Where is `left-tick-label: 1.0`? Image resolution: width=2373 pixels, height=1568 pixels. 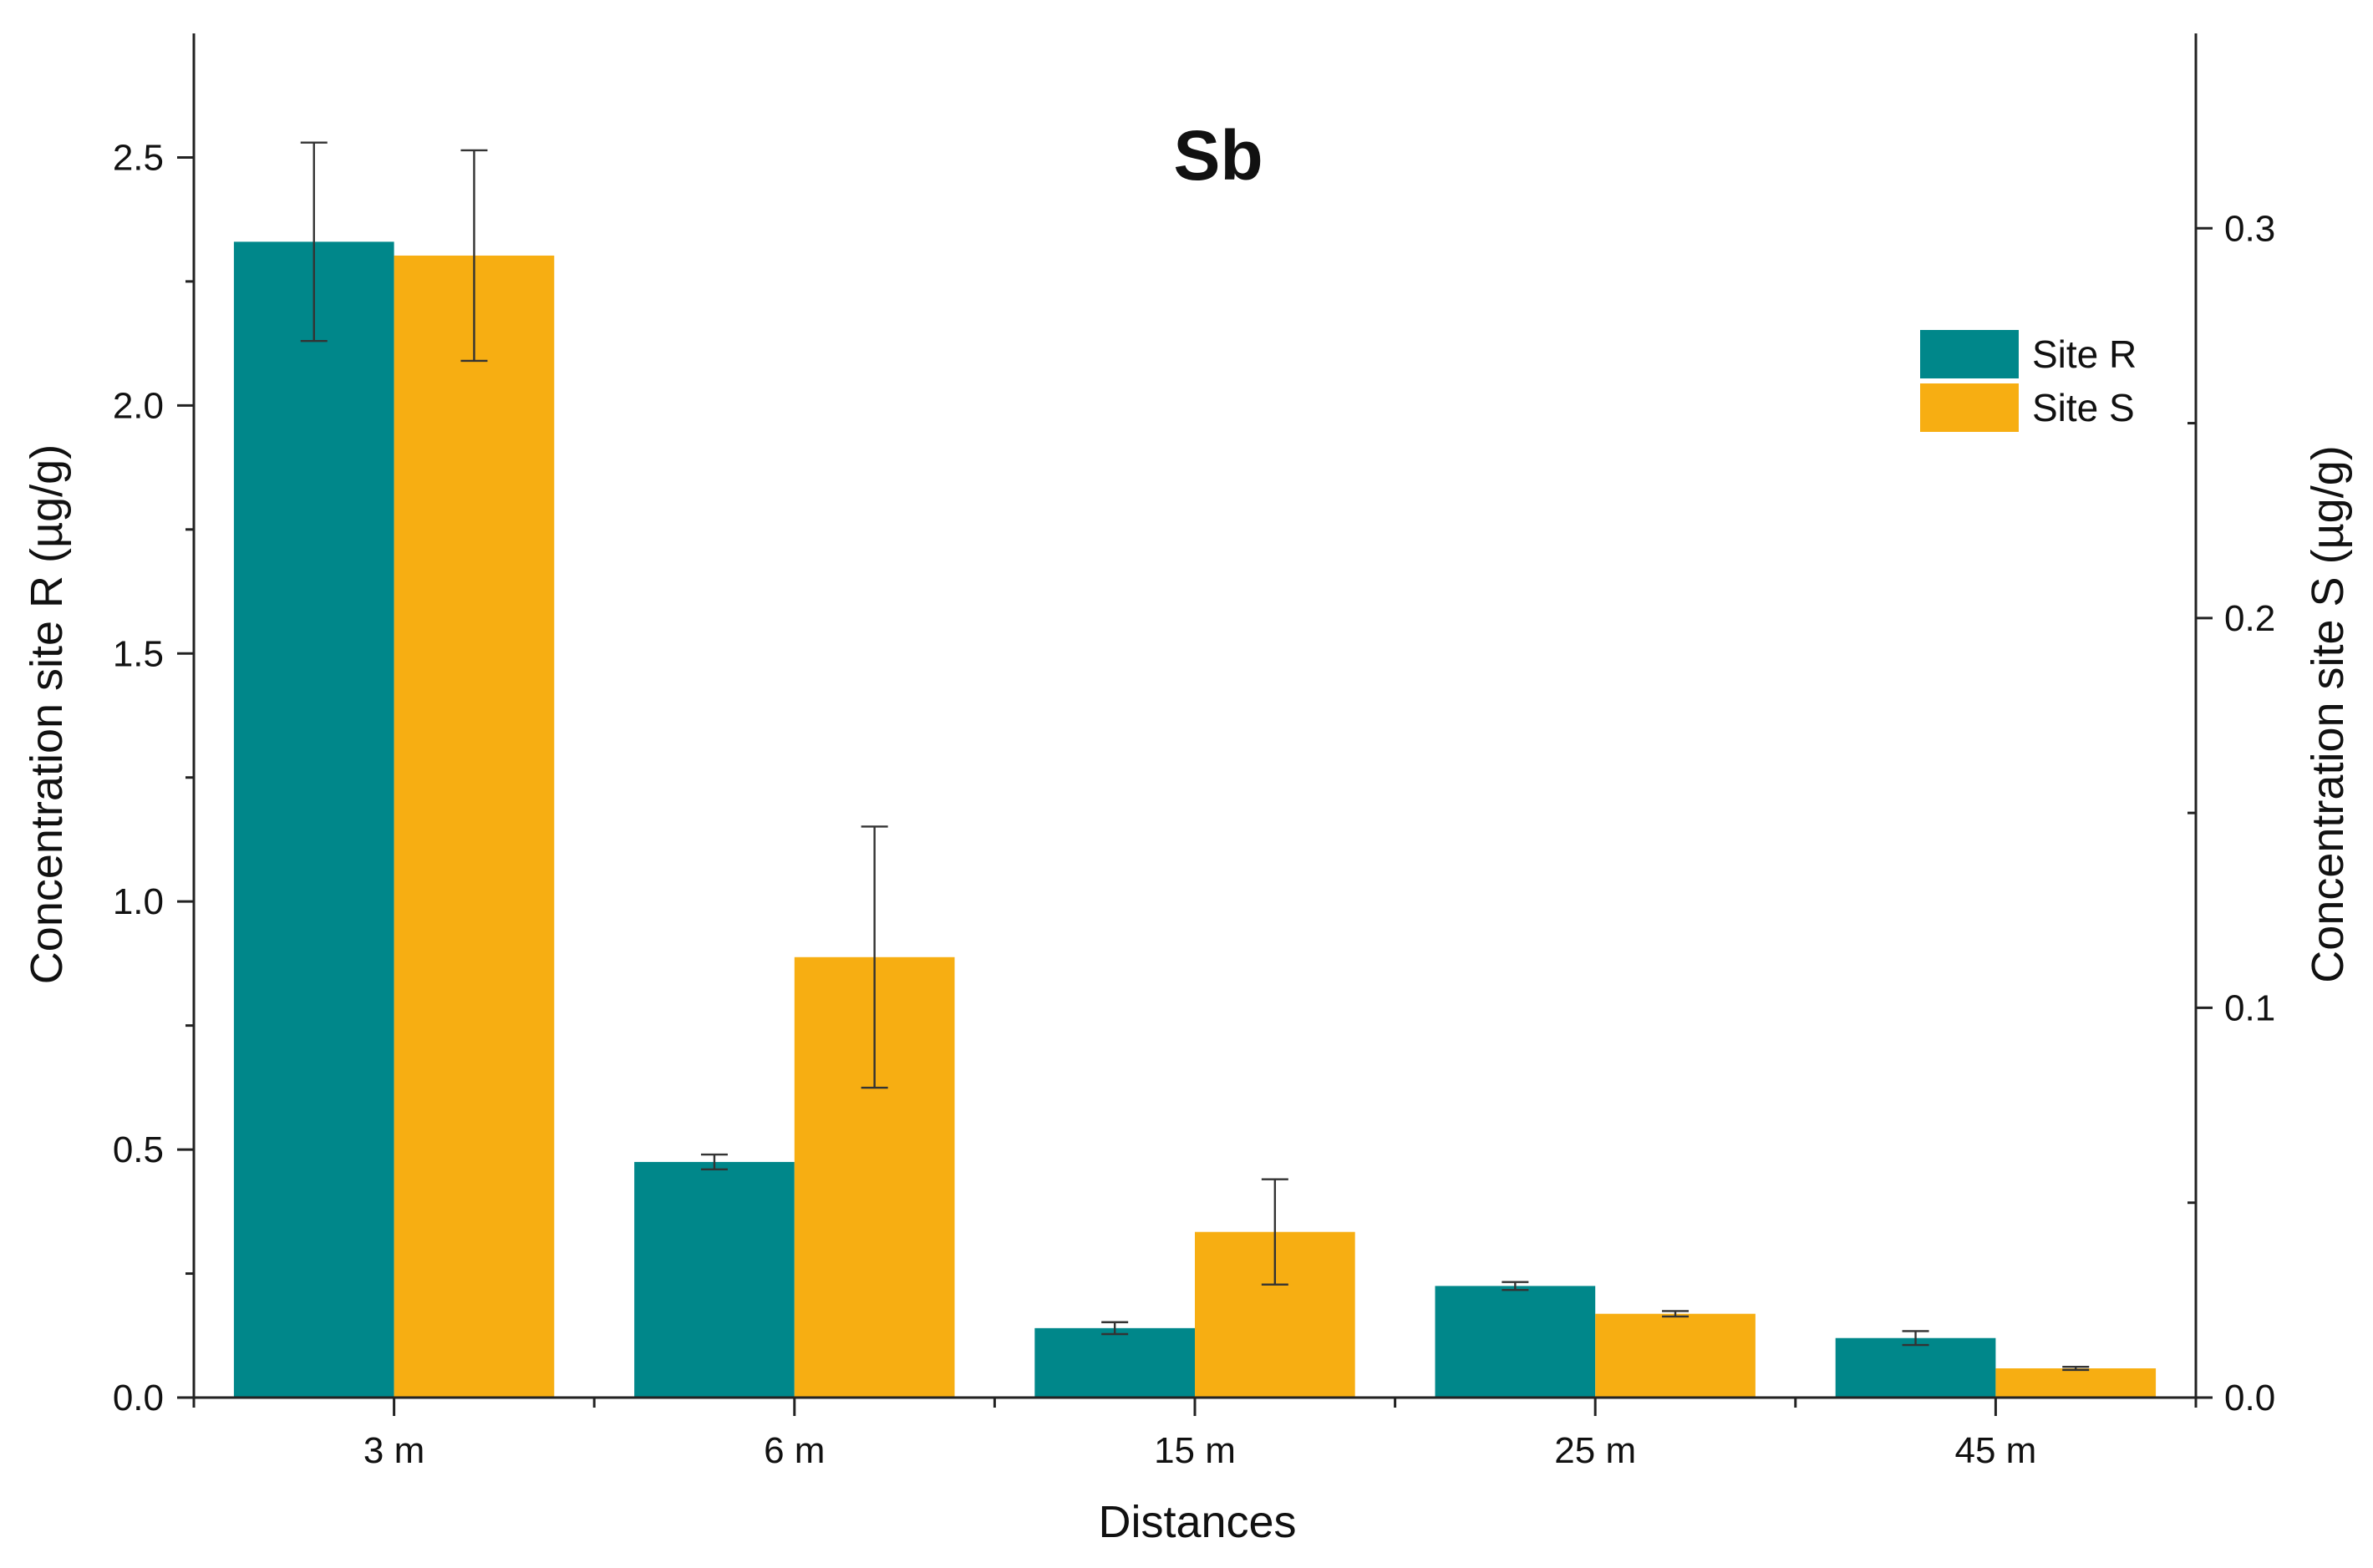 left-tick-label: 1.0 is located at coordinates (138, 901).